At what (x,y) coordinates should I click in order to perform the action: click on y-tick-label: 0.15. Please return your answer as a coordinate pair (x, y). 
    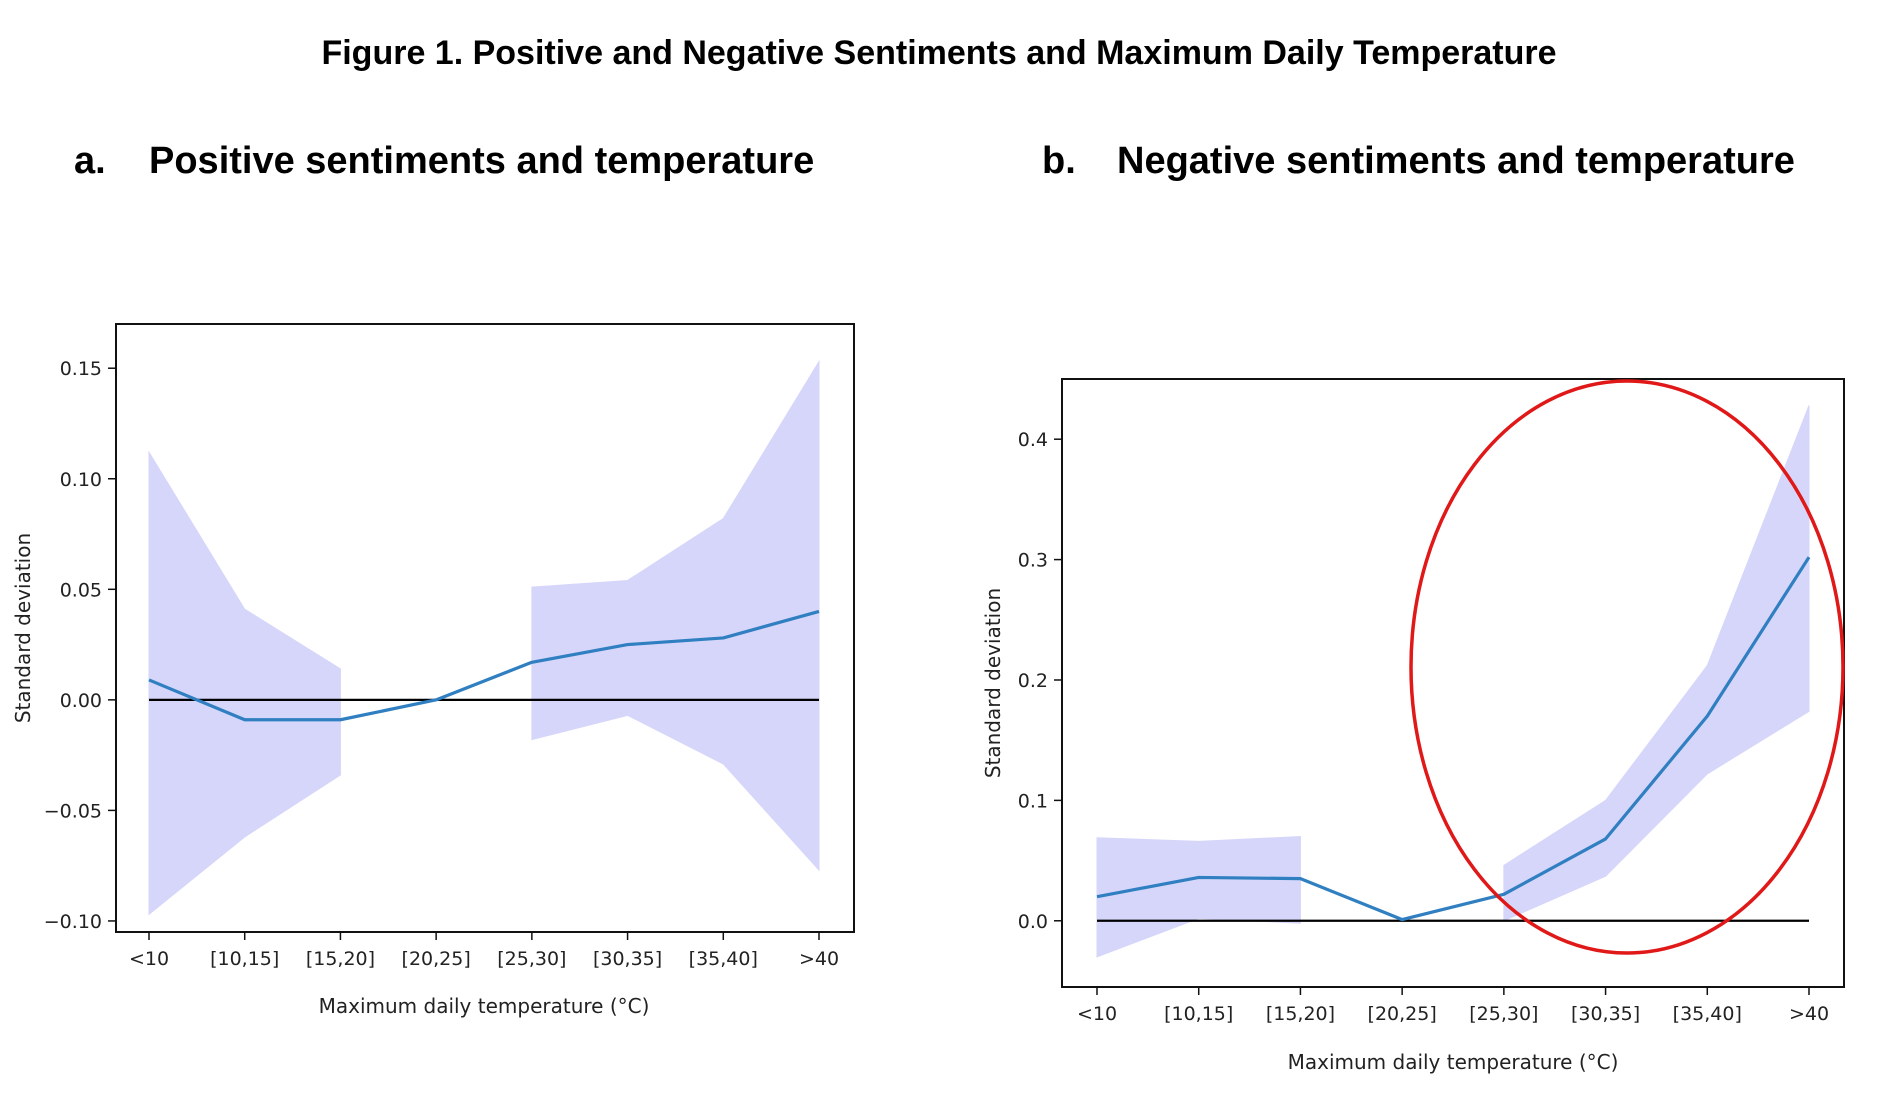
    Looking at the image, I should click on (81, 369).